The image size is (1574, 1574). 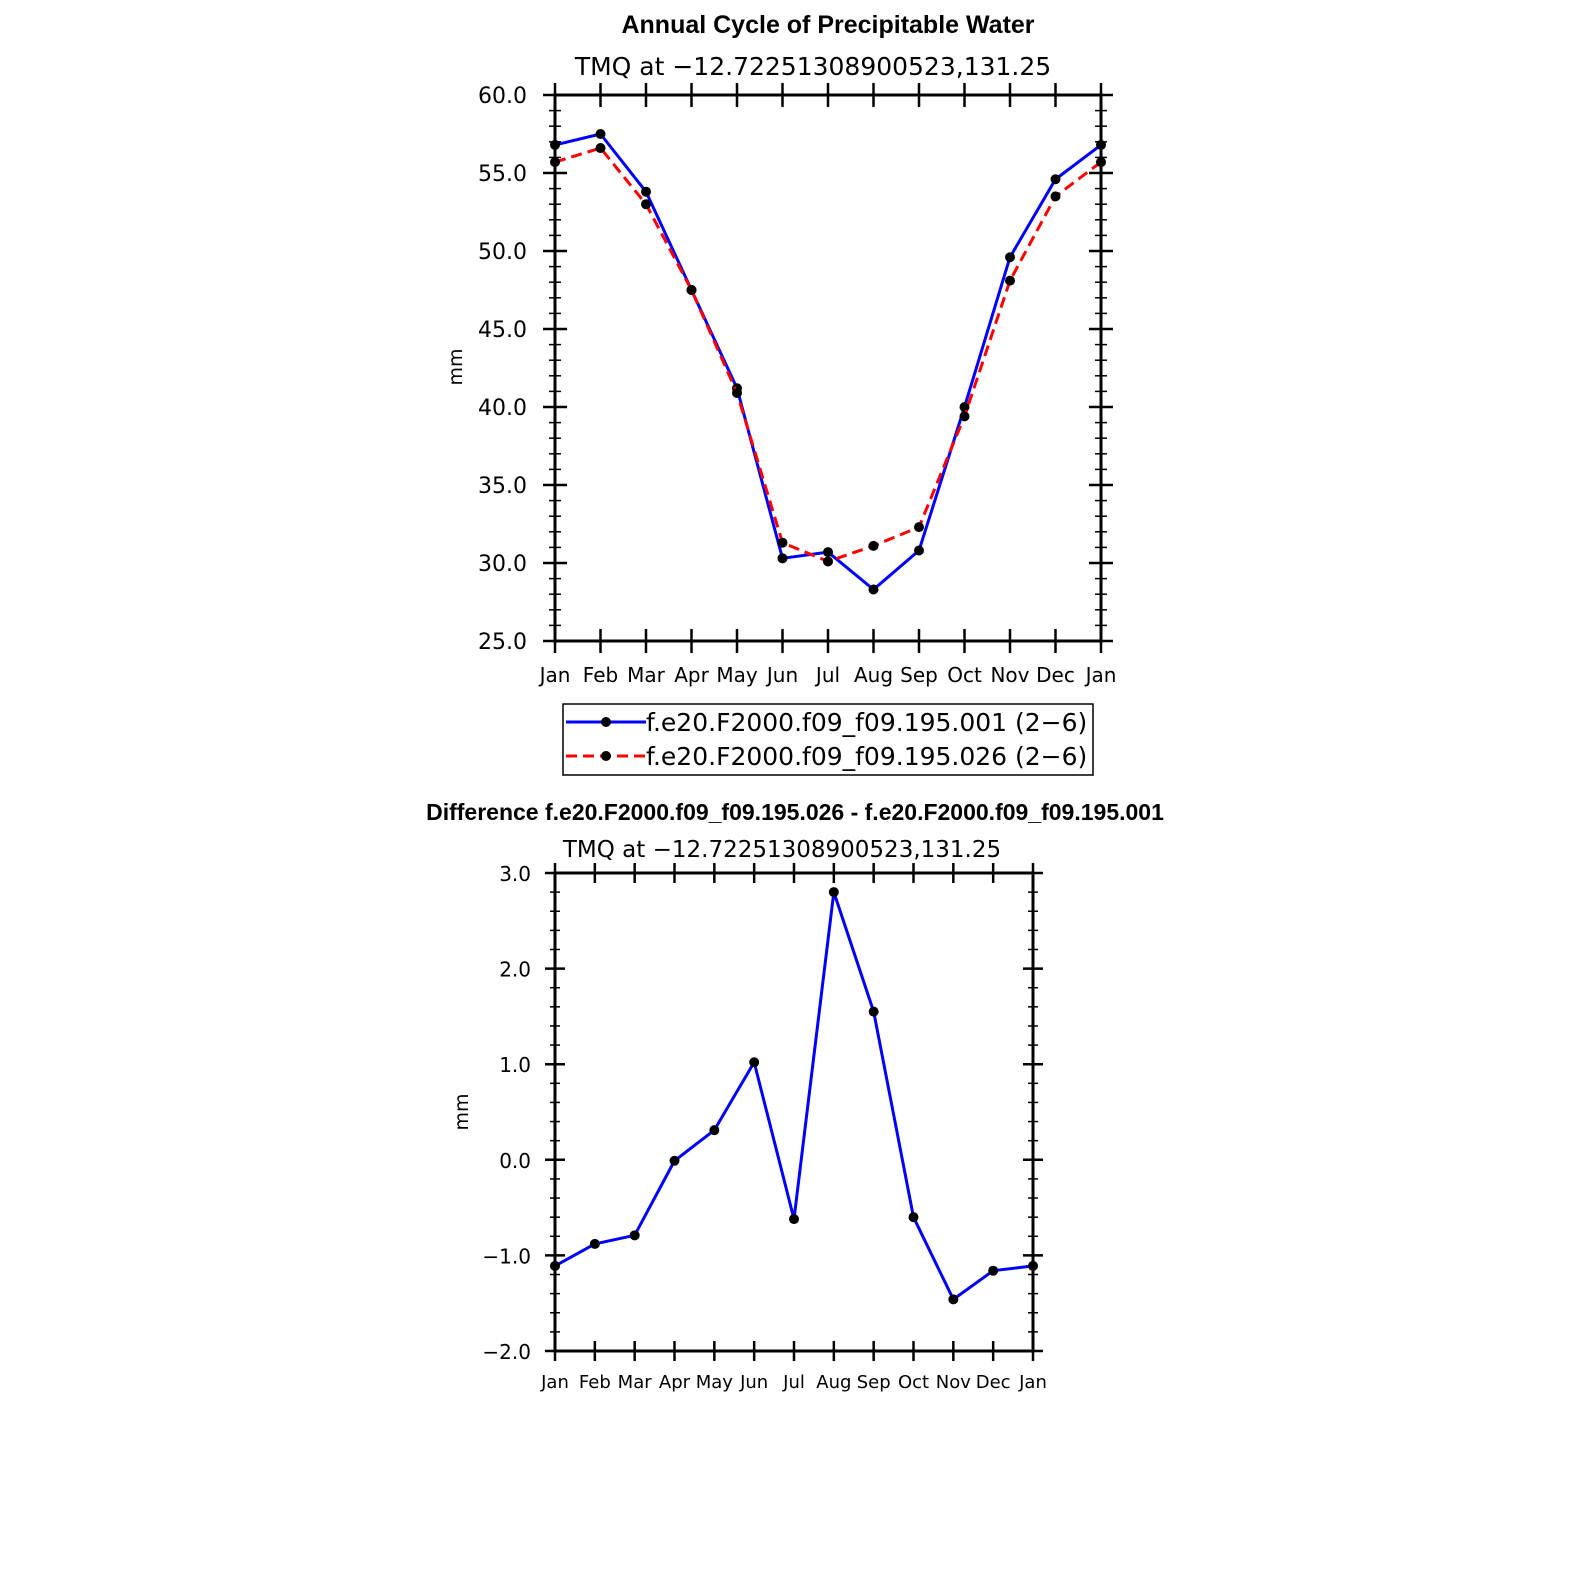 What do you see at coordinates (502, 330) in the screenshot?
I see `y-tick-label: 45.0` at bounding box center [502, 330].